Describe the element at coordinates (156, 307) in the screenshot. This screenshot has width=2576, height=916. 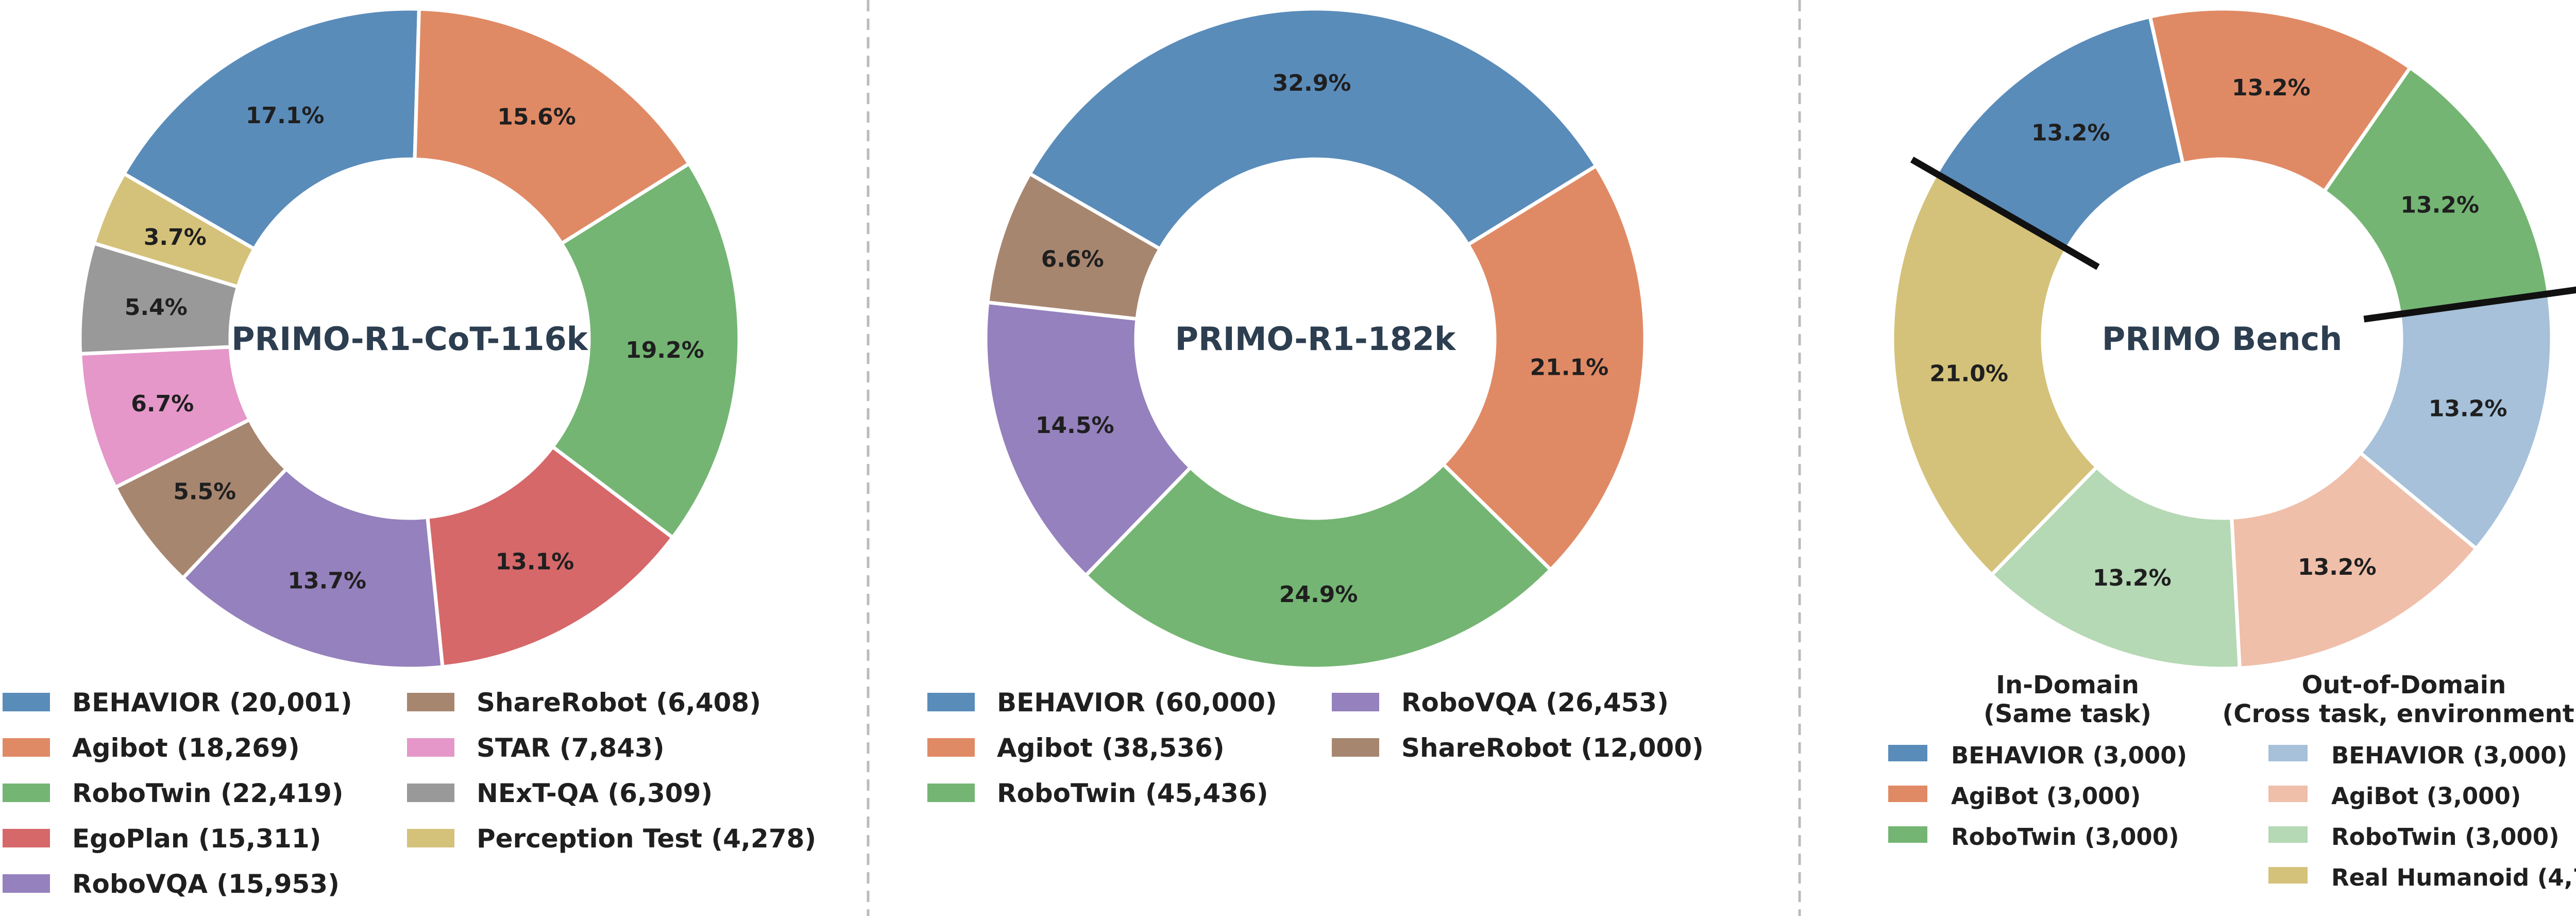
I see `slice-percent-label: 5.4%` at that location.